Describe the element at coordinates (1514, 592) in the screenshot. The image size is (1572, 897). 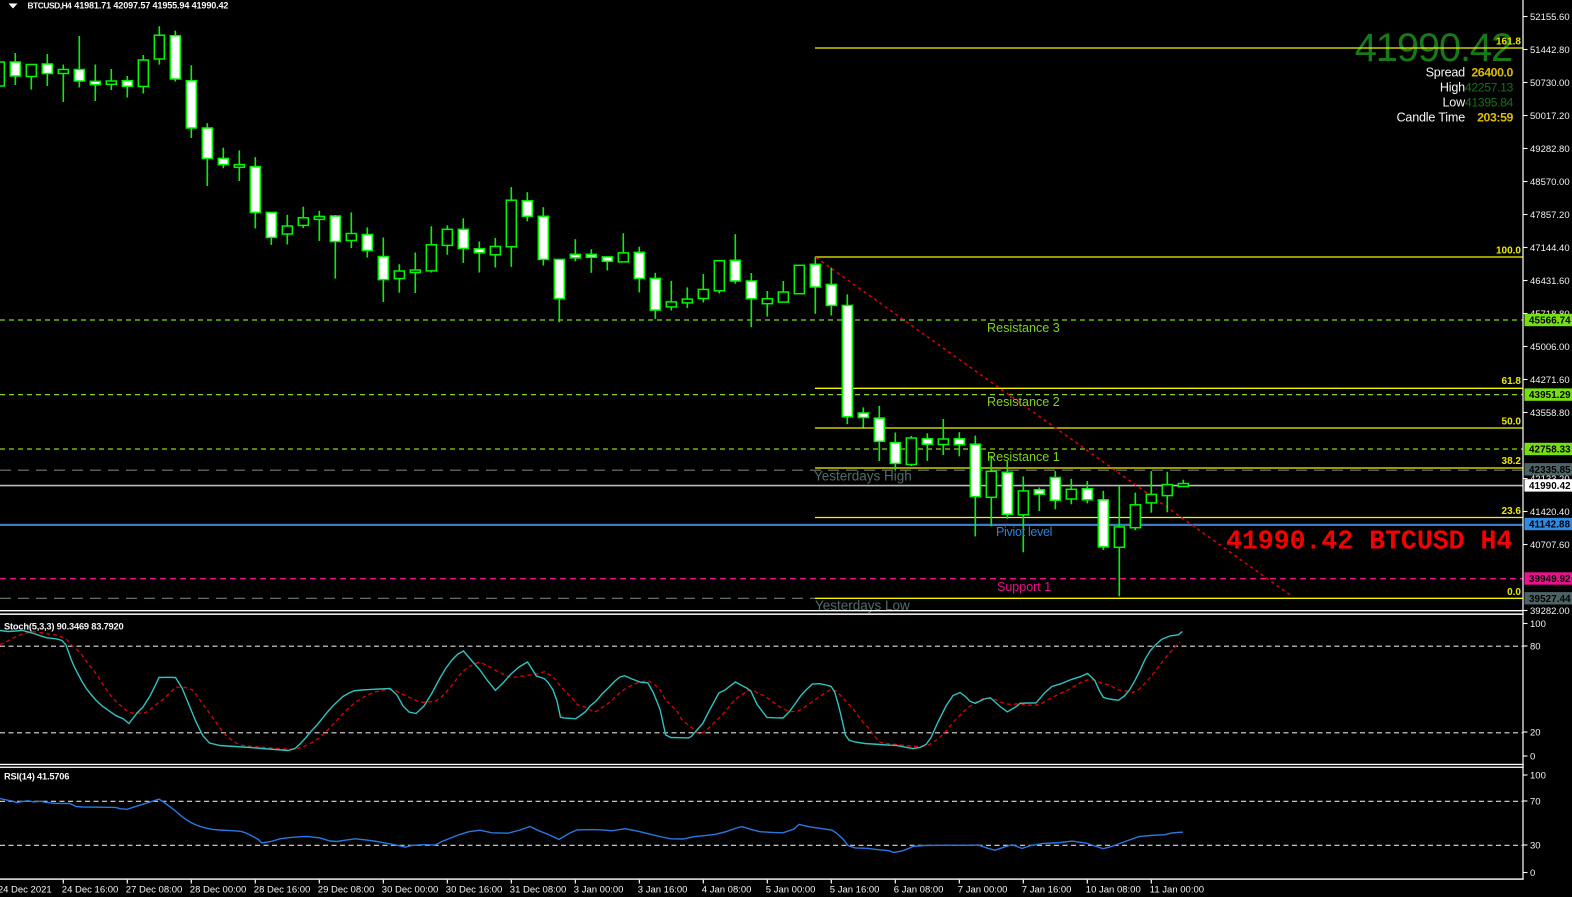
I see `svg-text: 0.0` at that location.